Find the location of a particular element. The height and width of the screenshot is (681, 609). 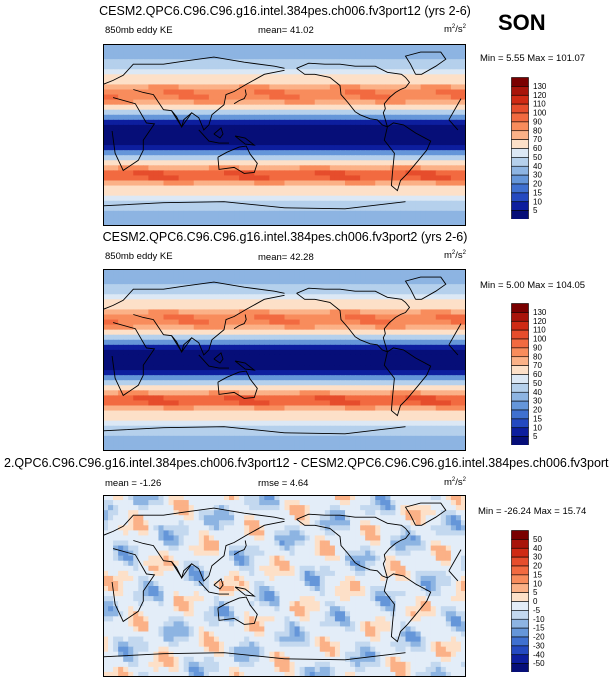

colorbar-tick-label: 60 is located at coordinates (537, 148).